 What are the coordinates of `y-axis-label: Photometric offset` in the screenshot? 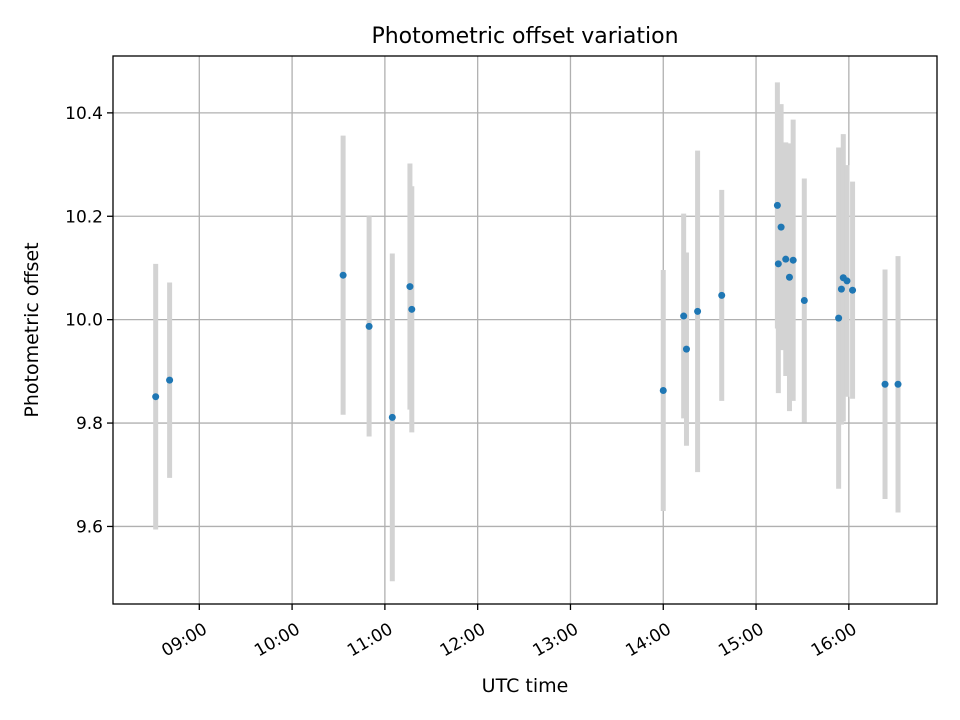 It's located at (32, 329).